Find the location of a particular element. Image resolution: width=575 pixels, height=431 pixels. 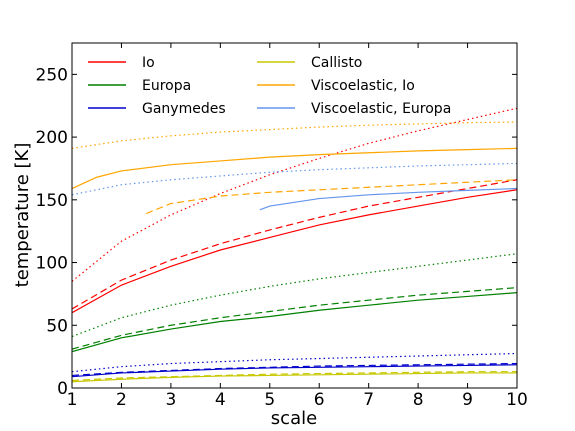

x-tick-label-4: 5 is located at coordinates (269, 400).